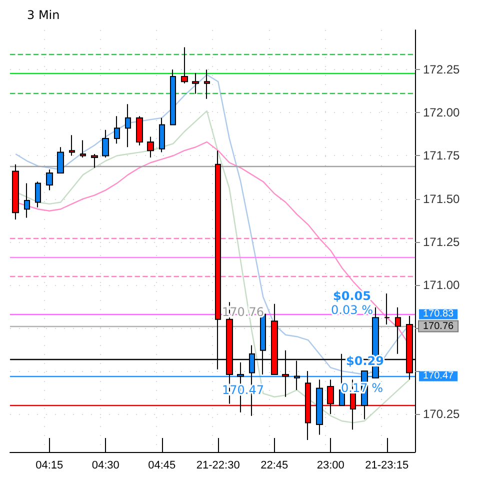 The image size is (487, 488). I want to click on x-tick-label: 04:45, so click(162, 466).